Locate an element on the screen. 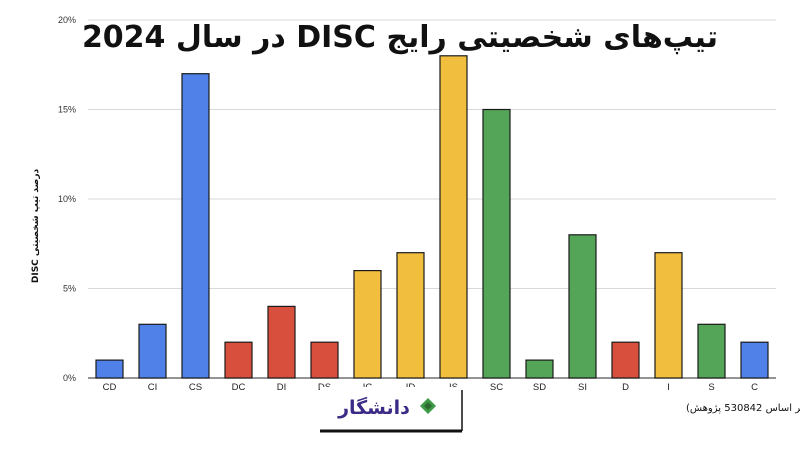 The image size is (800, 450). chart-title: تیپ‌های شخصیتی رایج DISC در سال 2024 is located at coordinates (400, 37).